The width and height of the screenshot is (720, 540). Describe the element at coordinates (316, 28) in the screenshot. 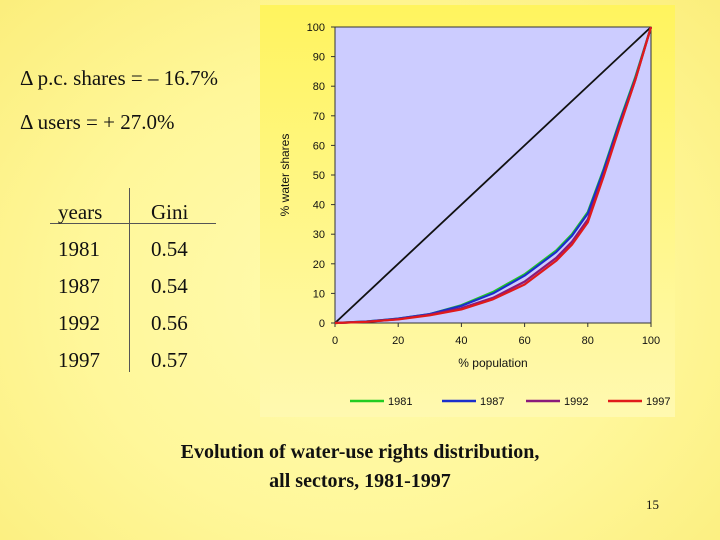

I see `y-tick-label: 100` at that location.